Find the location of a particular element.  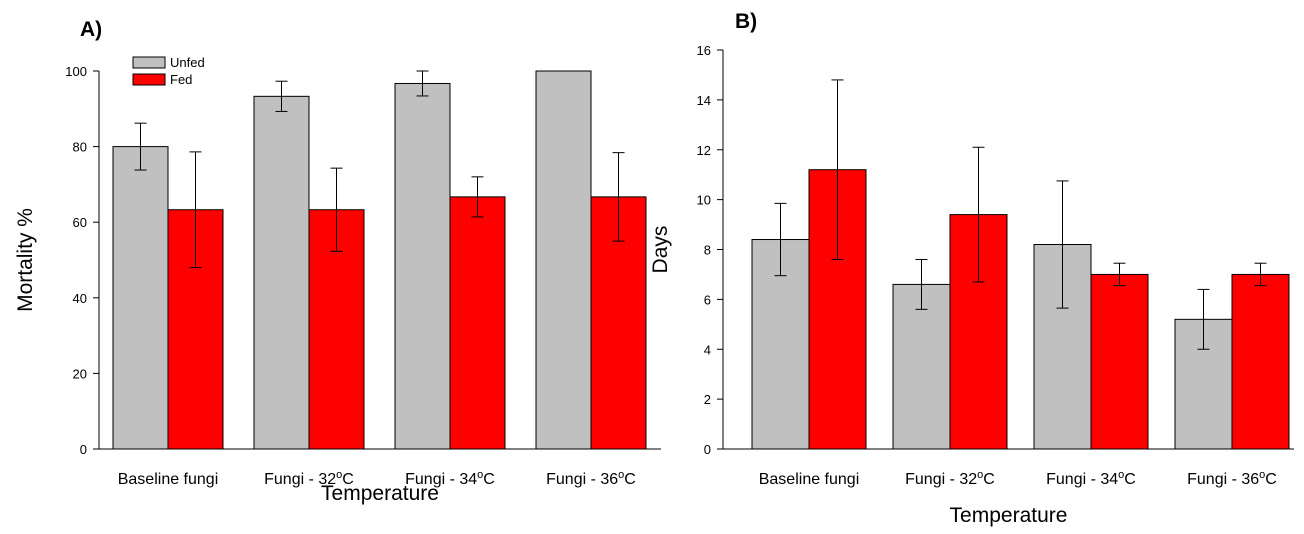

y-axis-title: Days is located at coordinates (660, 250).